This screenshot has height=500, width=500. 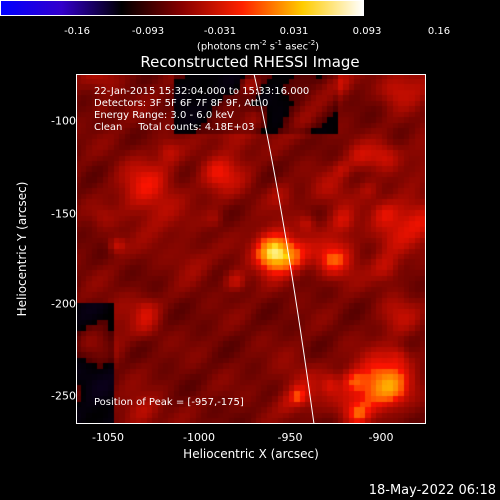 I want to click on y-tick-label: -200, so click(x=63, y=304).